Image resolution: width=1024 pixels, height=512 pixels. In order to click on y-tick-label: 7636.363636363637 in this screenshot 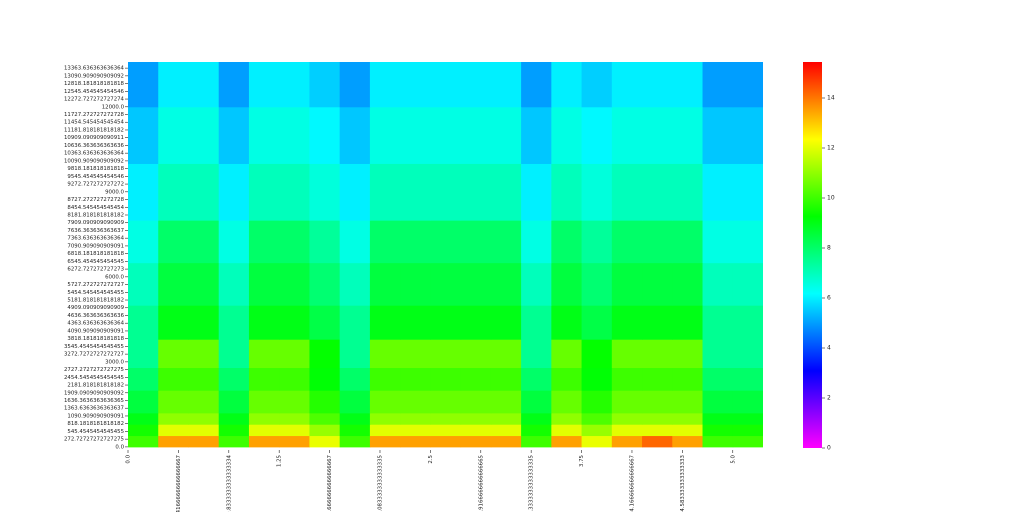, I will do `click(95, 231)`.